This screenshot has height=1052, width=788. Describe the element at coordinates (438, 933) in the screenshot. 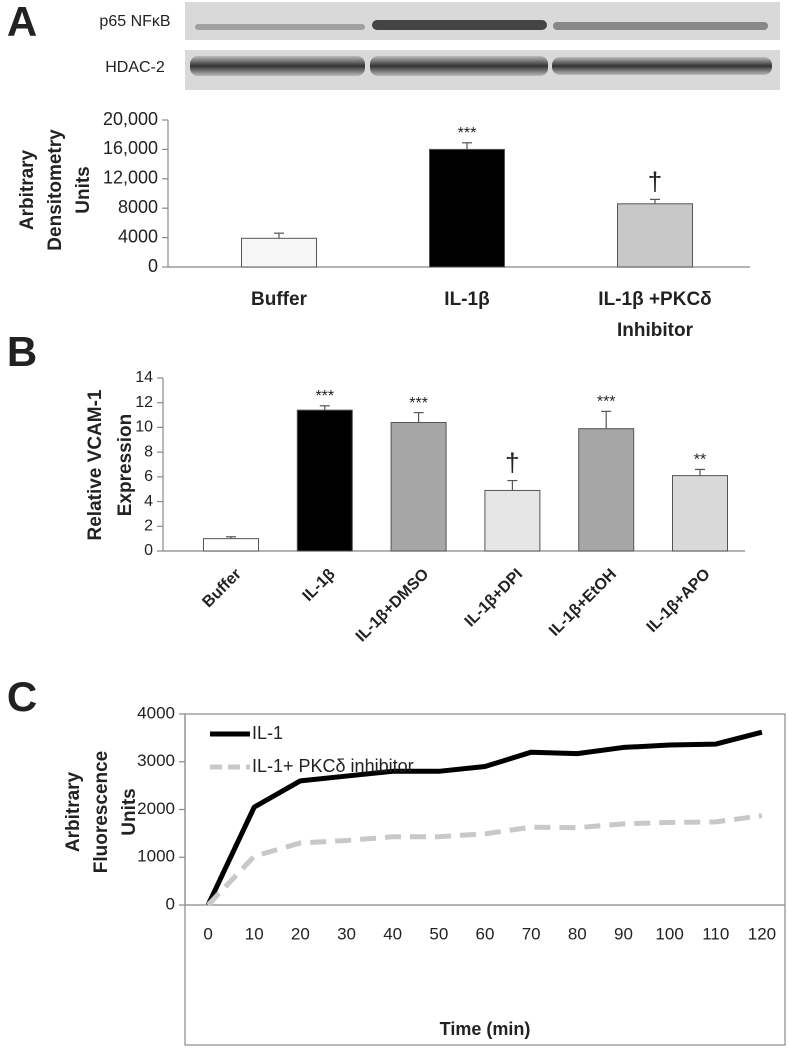

I see `x-tick-label: 50` at that location.